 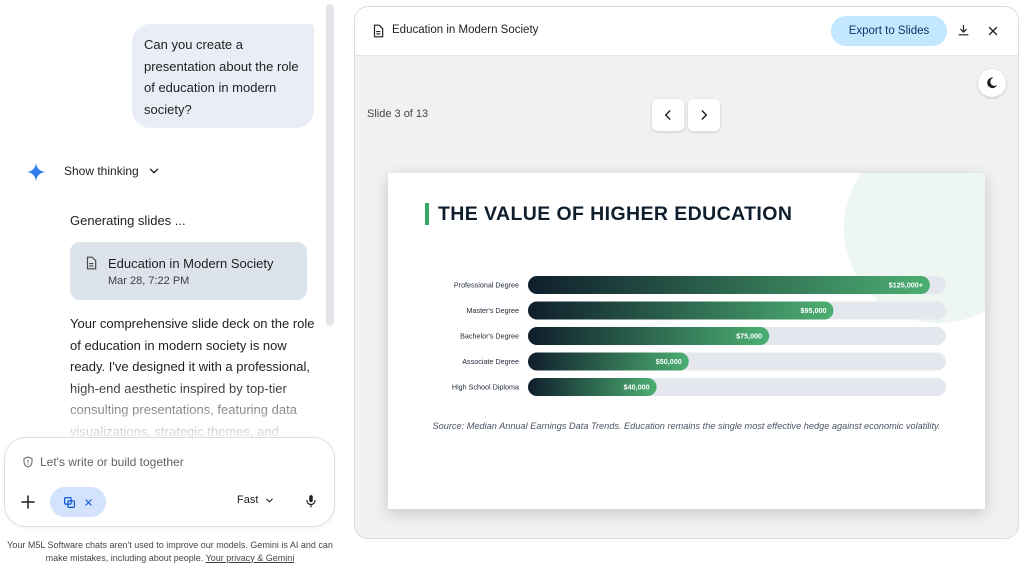 I want to click on show-thinking-toggle: Show thinking, so click(x=112, y=171).